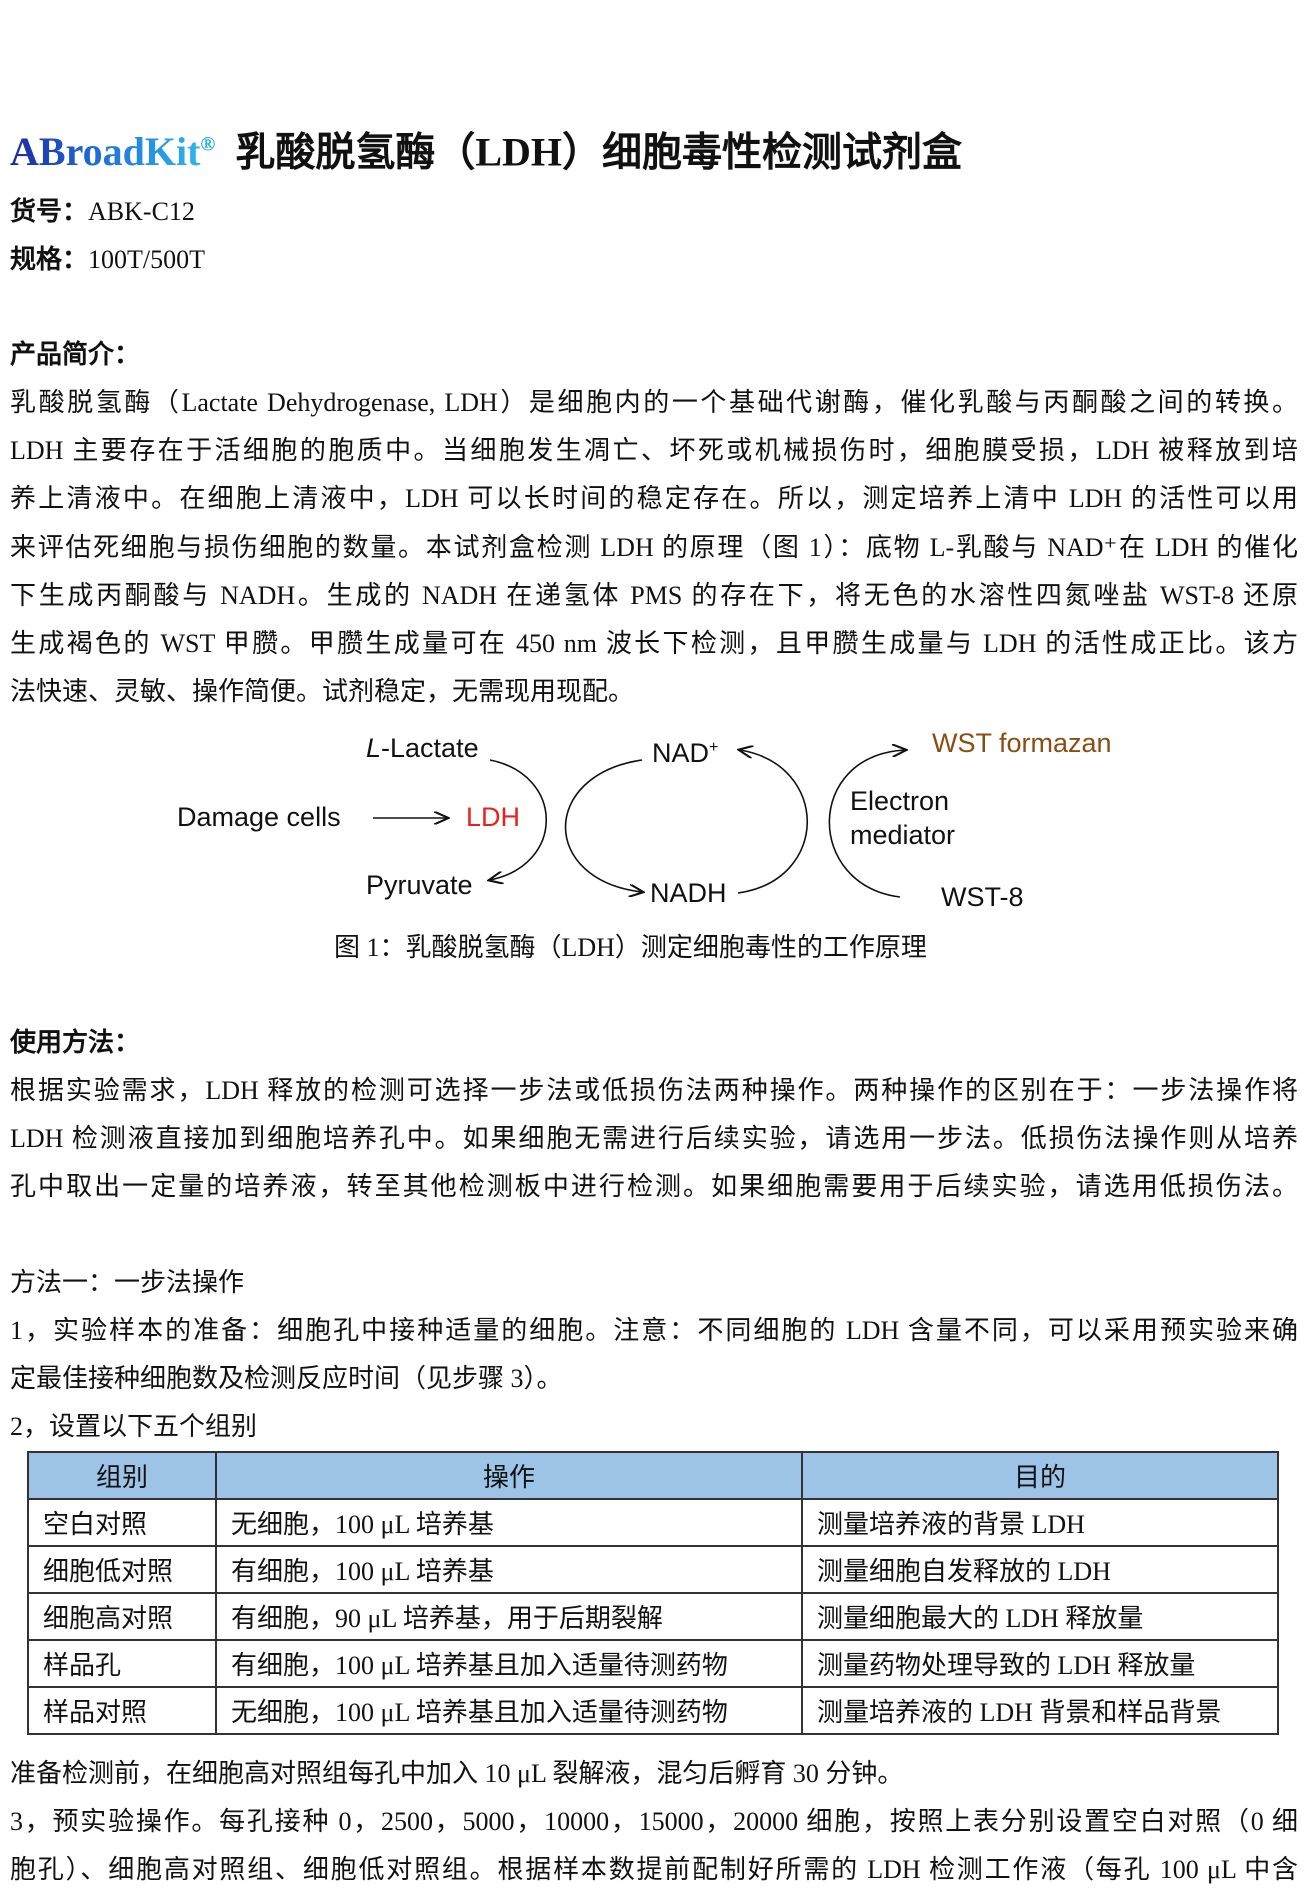 Image resolution: width=1307 pixels, height=1890 pixels. I want to click on nad-nadh-arc, so click(603, 825).